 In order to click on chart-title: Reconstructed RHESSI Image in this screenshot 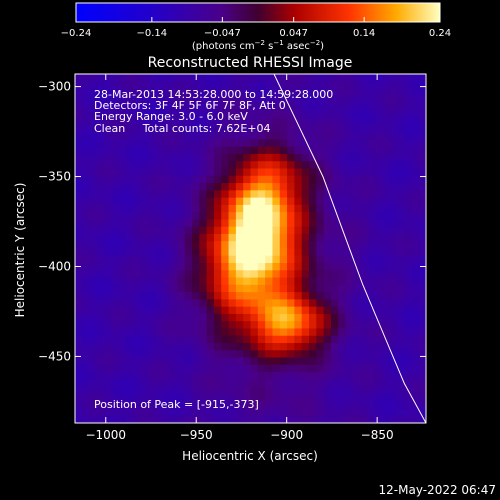, I will do `click(250, 63)`.